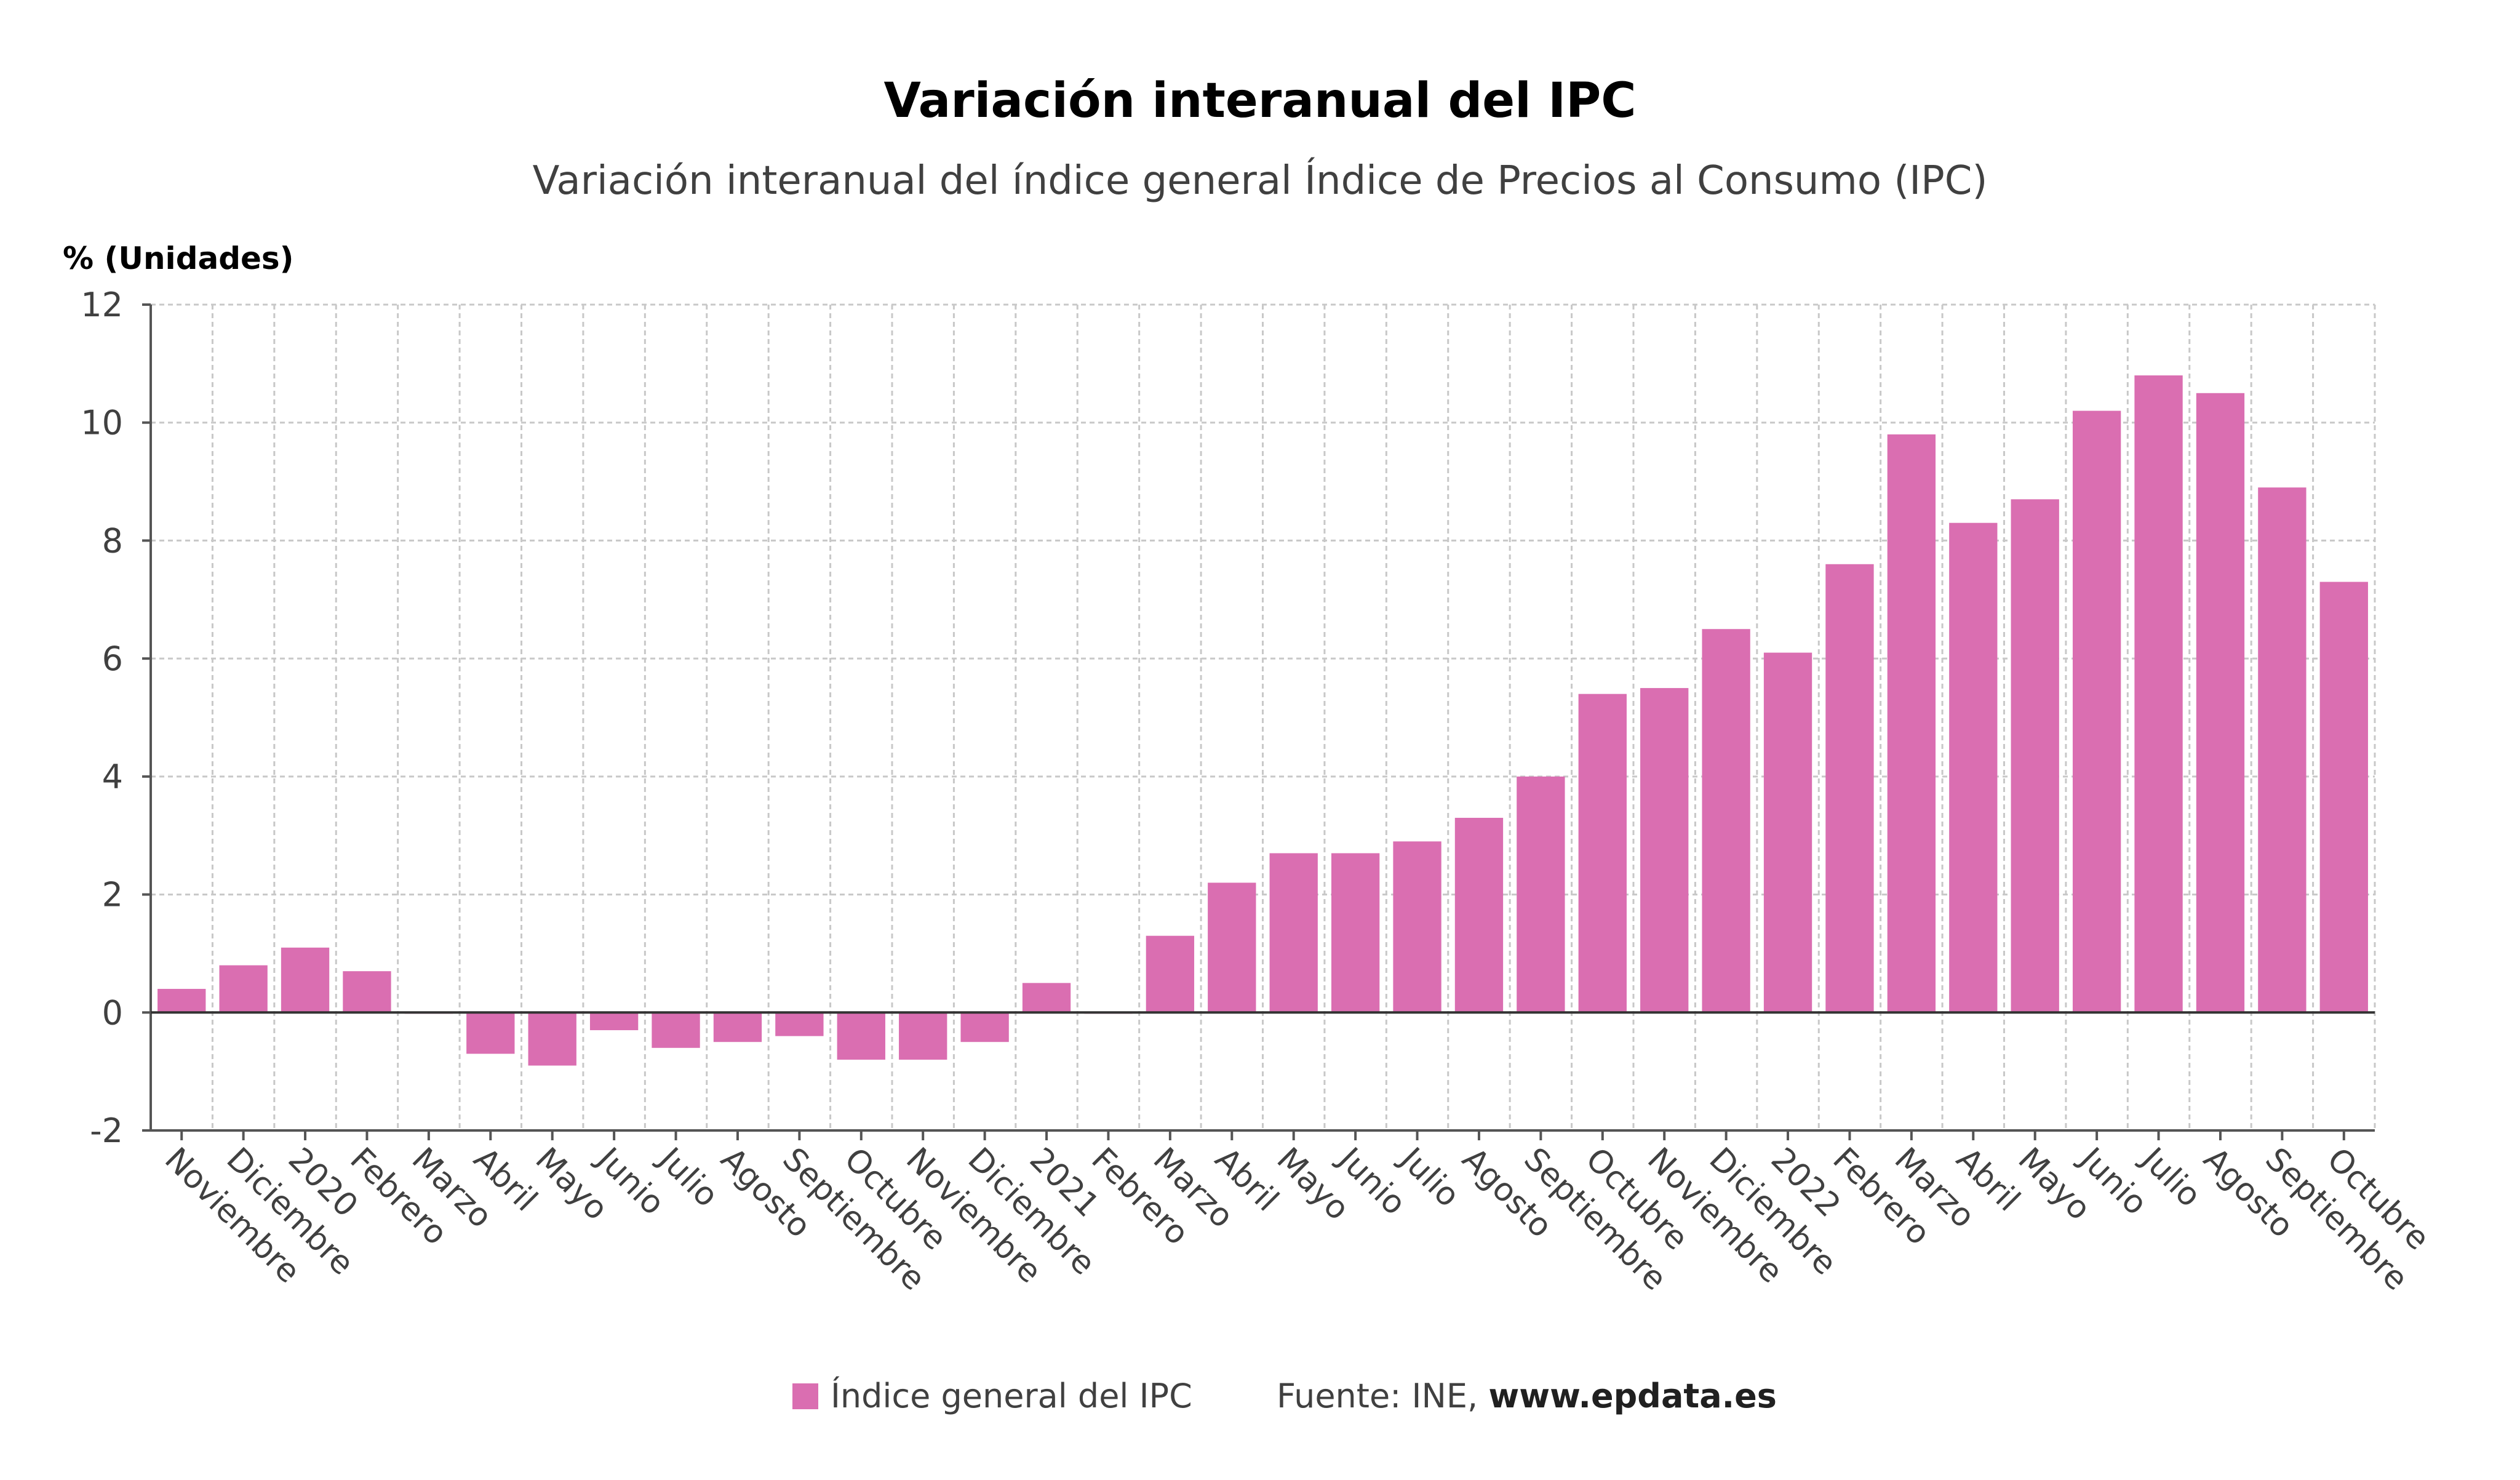 This screenshot has width=2520, height=1480. What do you see at coordinates (1383, 1396) in the screenshot?
I see `source-prefix: Fuente: INE,` at bounding box center [1383, 1396].